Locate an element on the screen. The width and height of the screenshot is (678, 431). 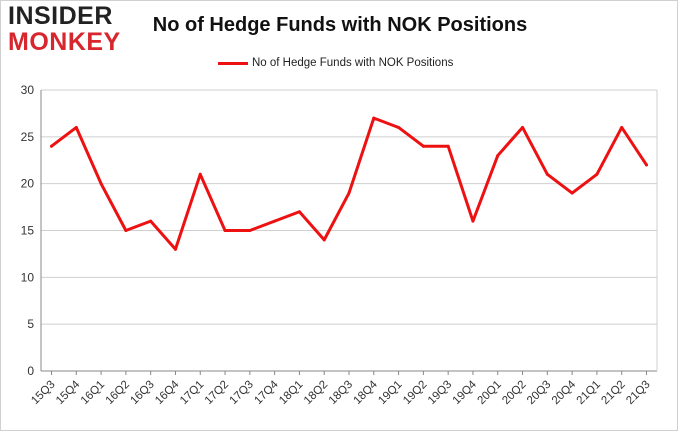
legend-label: No of Hedge Funds with NOK Positions is located at coordinates (353, 63).